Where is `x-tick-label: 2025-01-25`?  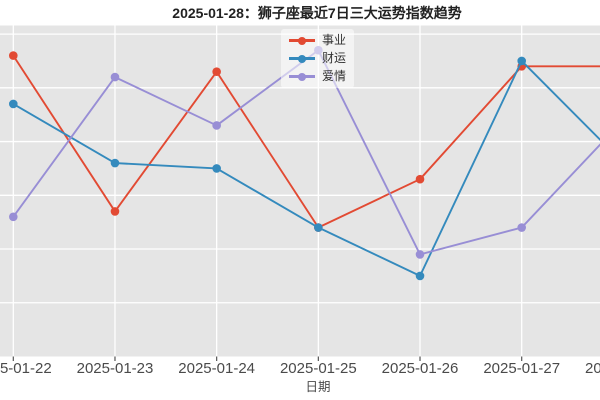
x-tick-label: 2025-01-25 is located at coordinates (318, 368).